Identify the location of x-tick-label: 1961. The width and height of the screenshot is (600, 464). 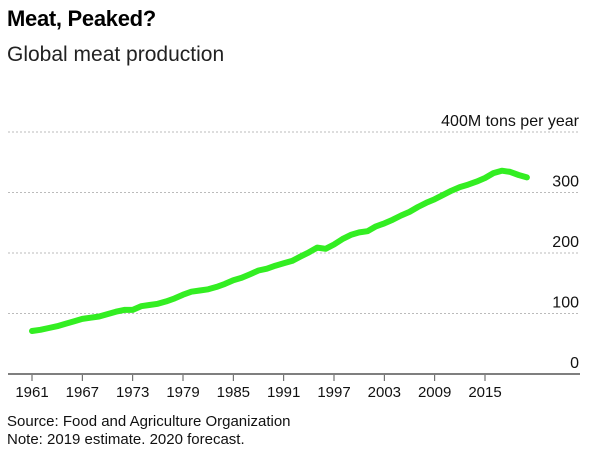
(31, 392).